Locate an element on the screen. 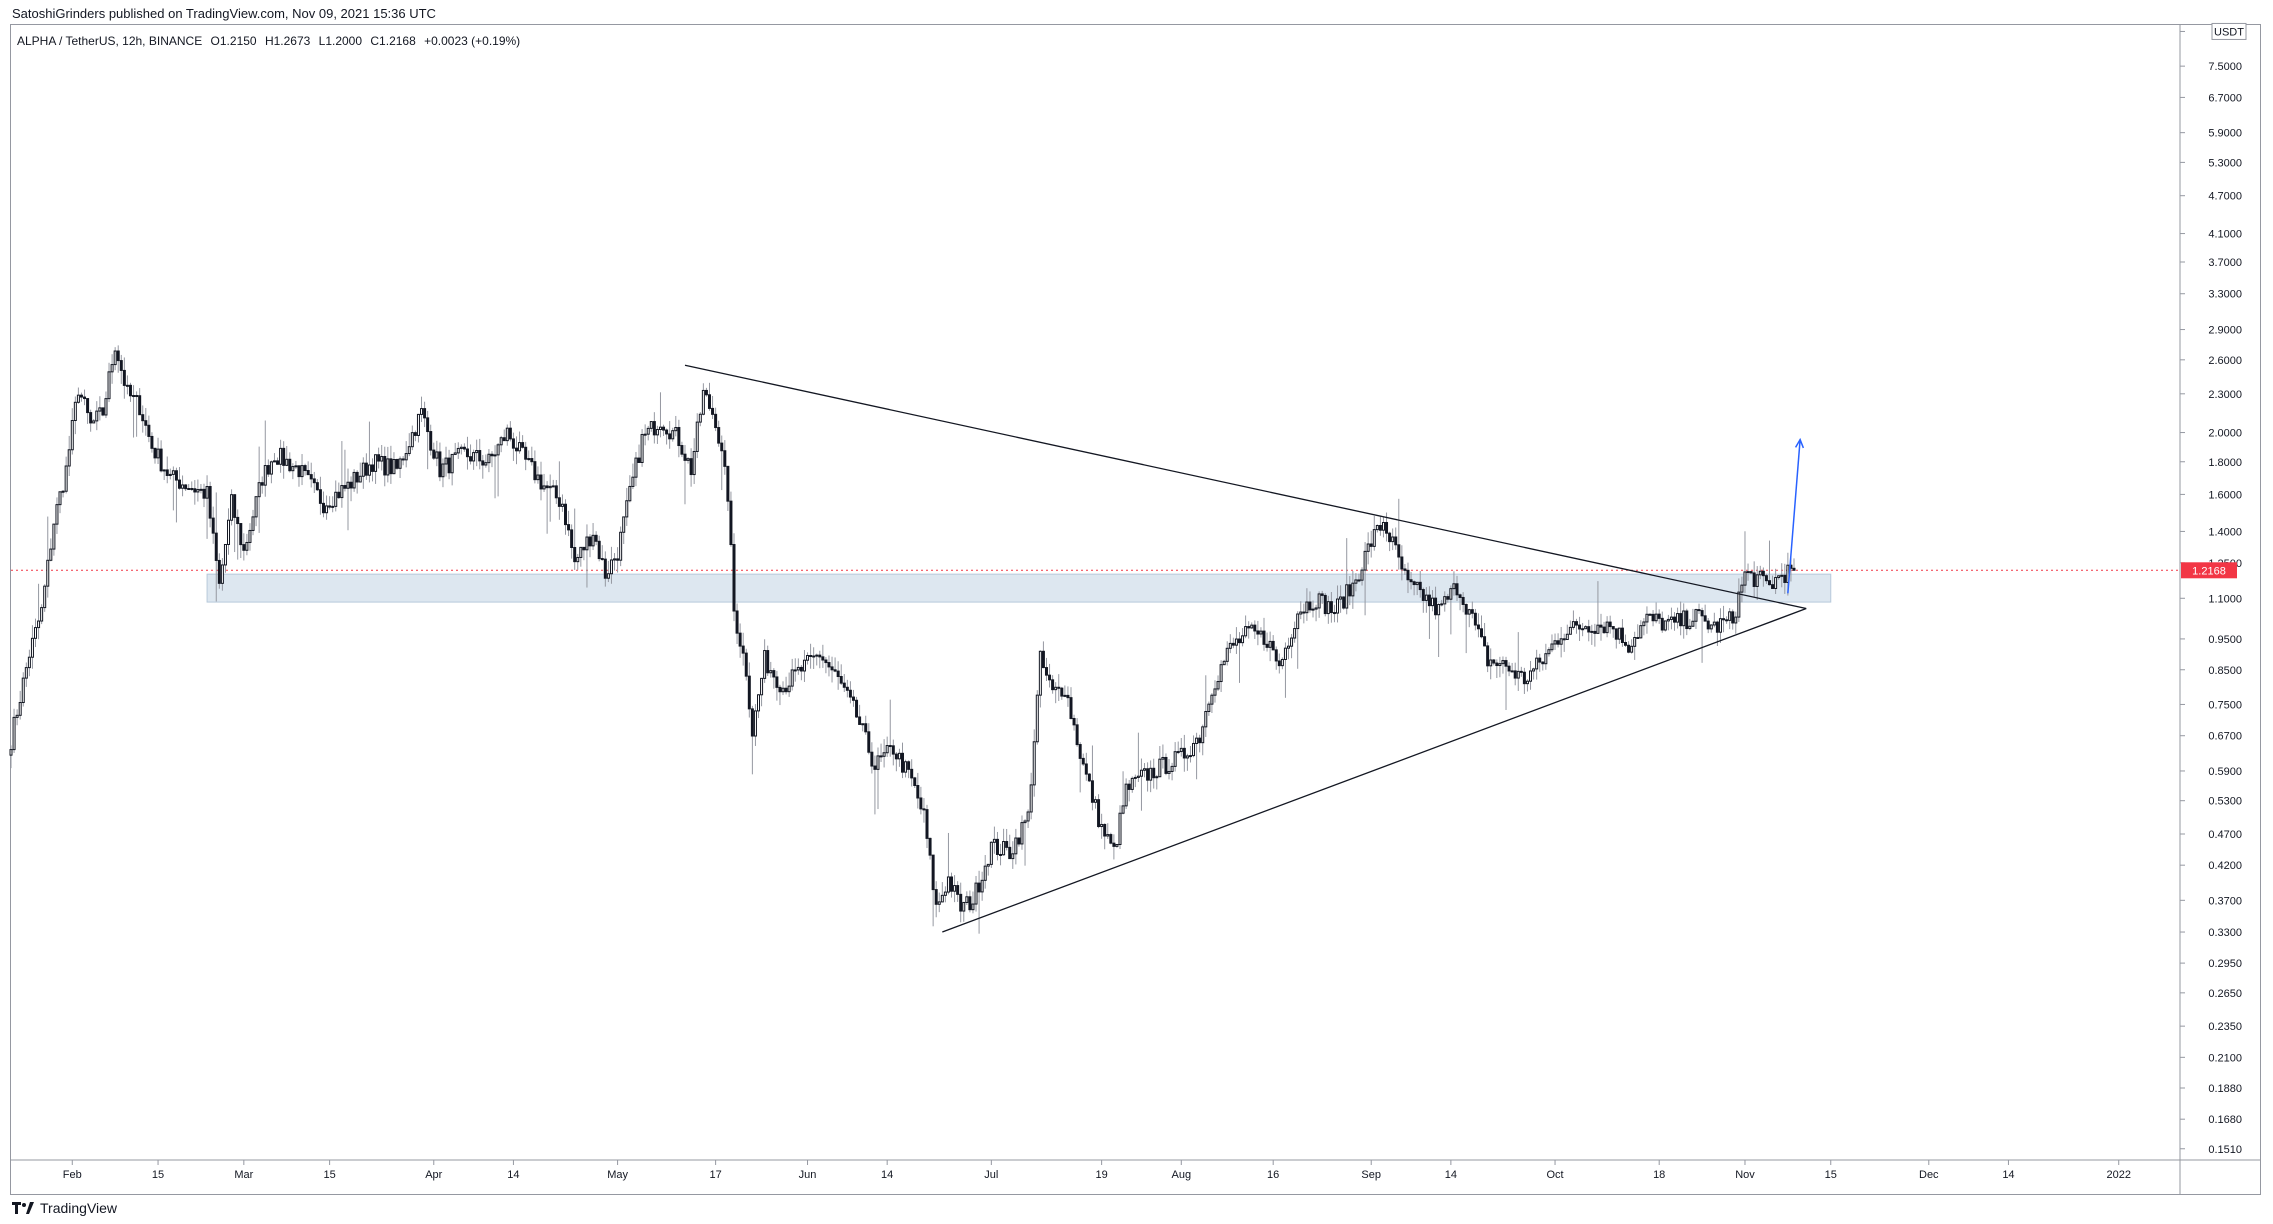  price-tick-label: 0.2350 is located at coordinates (2225, 1027).